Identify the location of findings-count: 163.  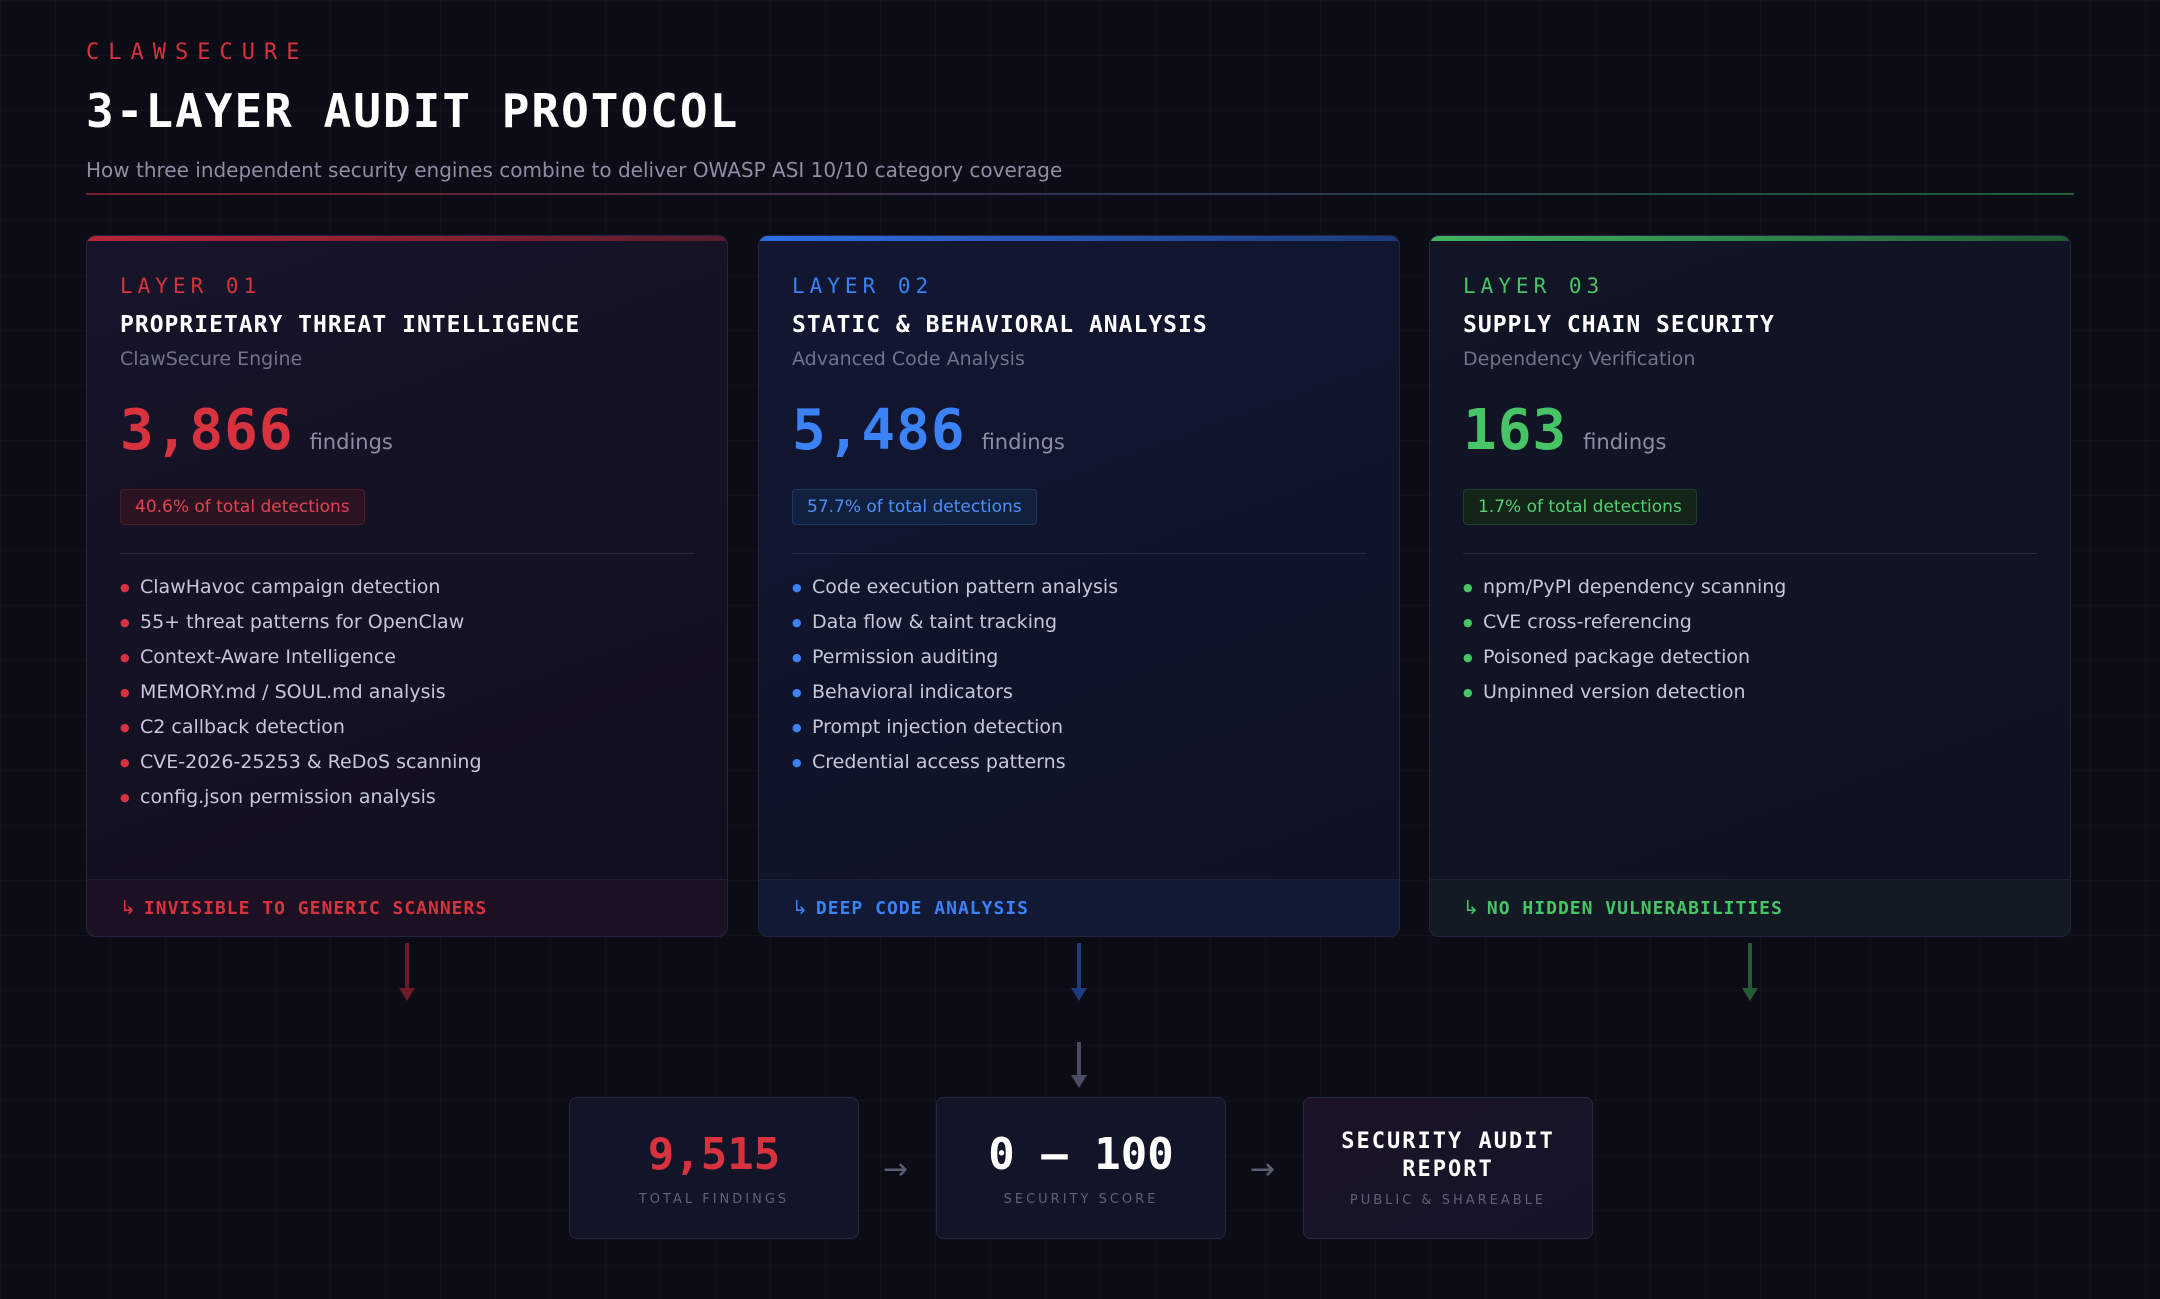
(1515, 430).